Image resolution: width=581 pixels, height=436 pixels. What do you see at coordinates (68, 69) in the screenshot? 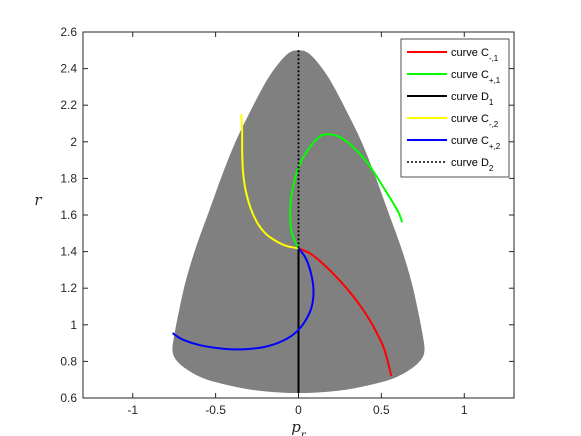
I see `y-tick-label: 2.4` at bounding box center [68, 69].